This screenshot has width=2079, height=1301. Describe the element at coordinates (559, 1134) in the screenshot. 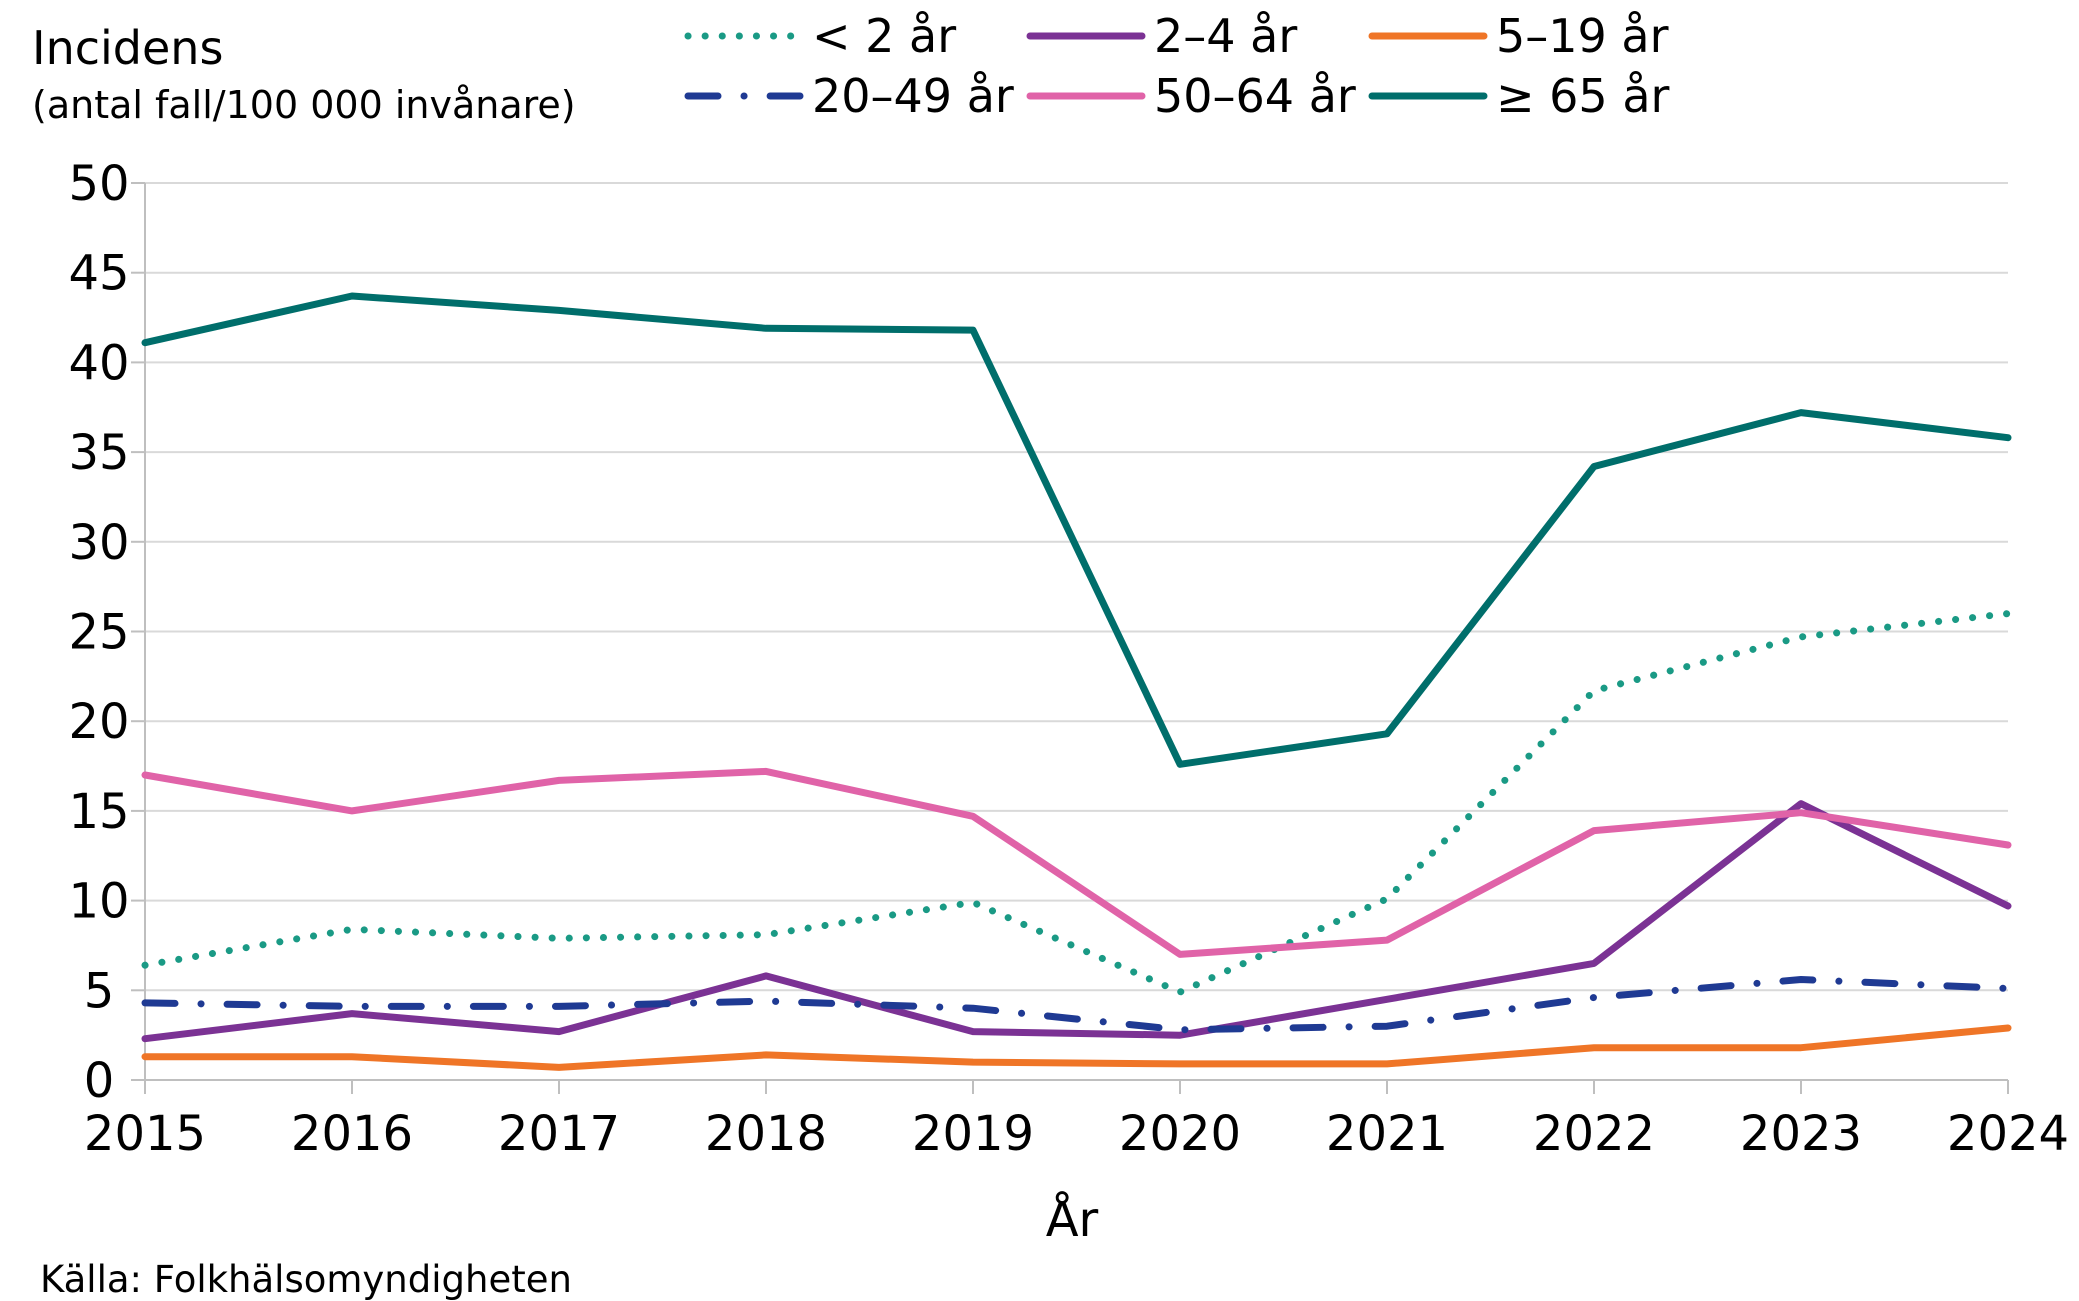

I see `x-tick-label: 2017` at that location.